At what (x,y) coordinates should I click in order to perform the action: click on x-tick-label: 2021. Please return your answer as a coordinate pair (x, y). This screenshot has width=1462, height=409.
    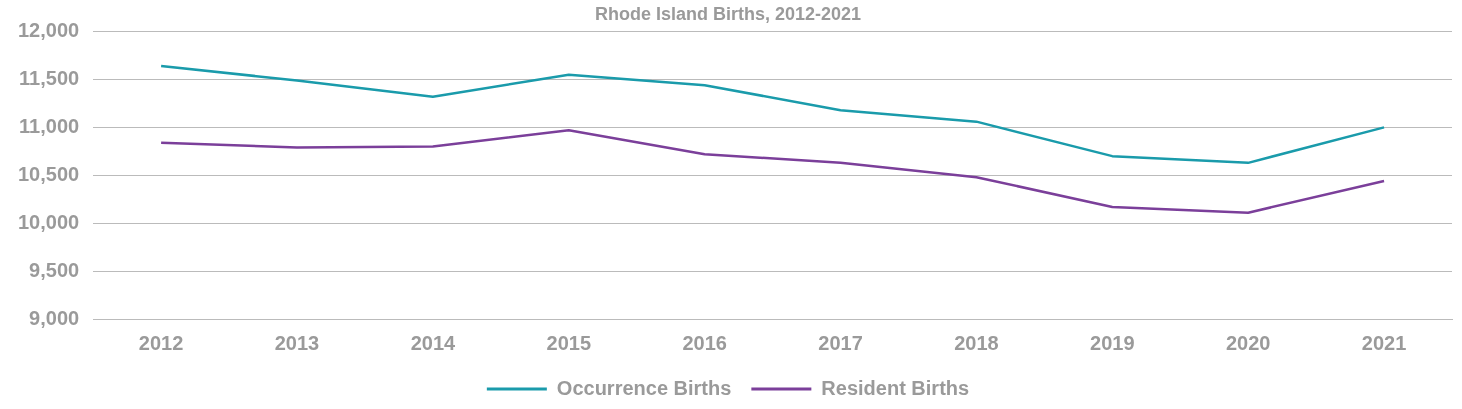
    Looking at the image, I should click on (1384, 342).